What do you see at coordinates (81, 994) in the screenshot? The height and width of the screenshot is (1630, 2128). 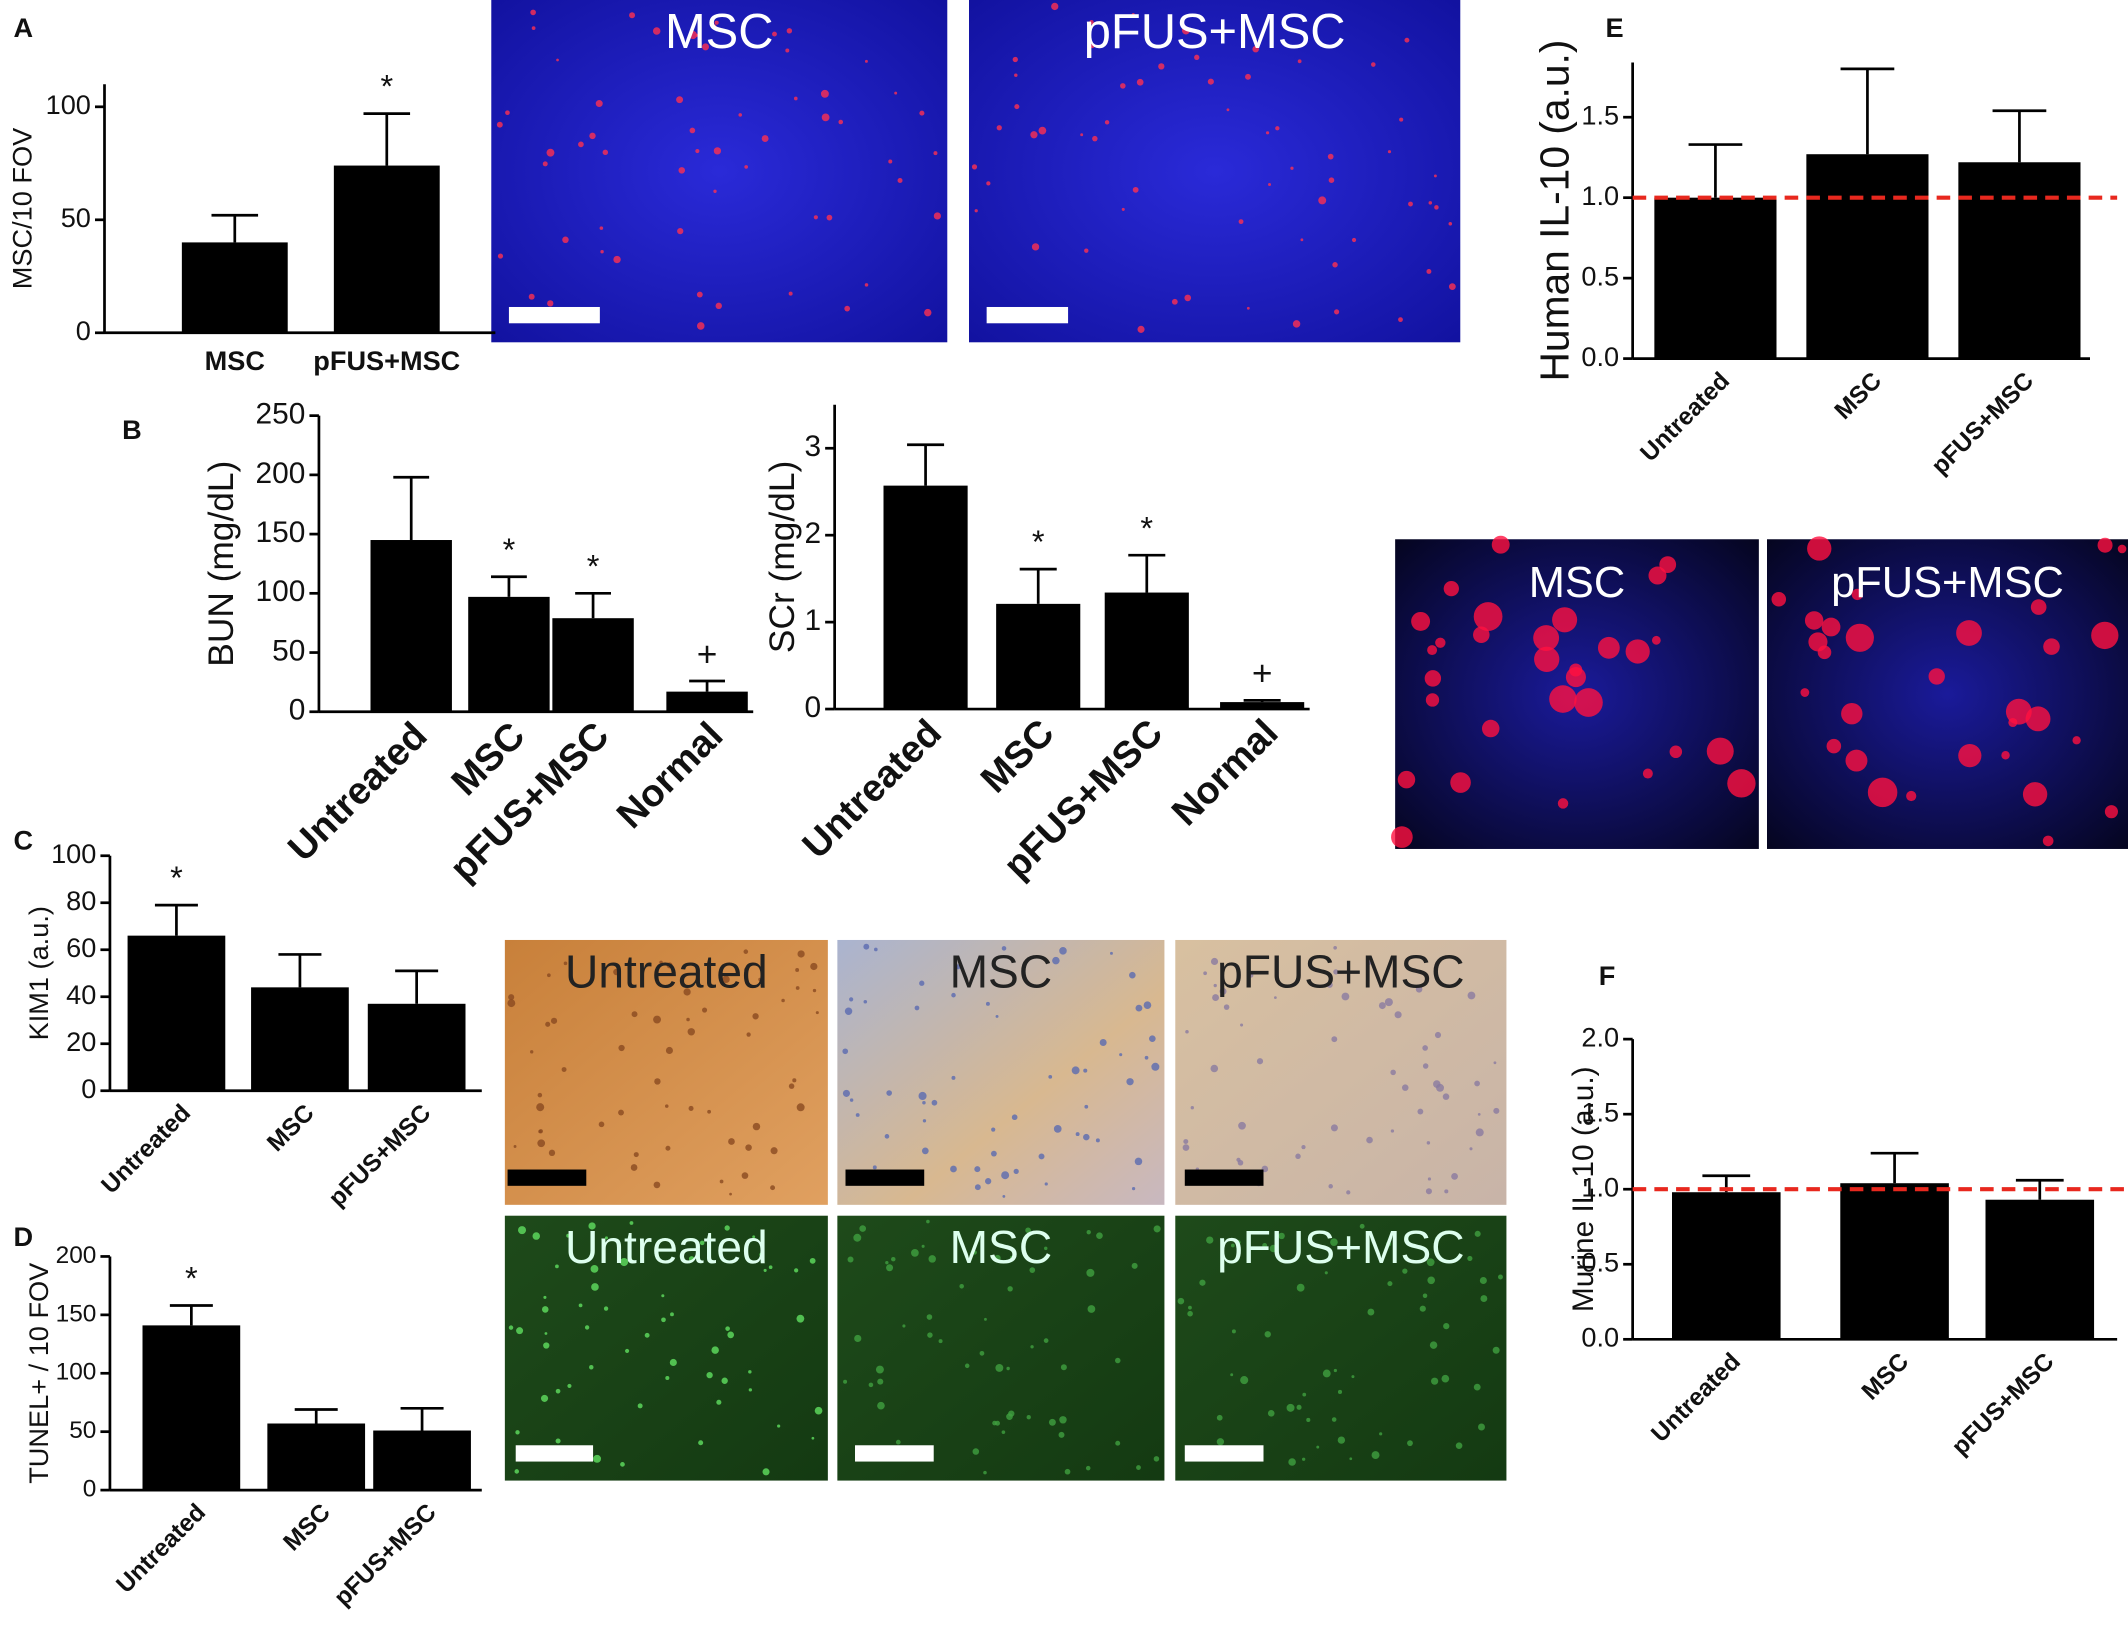 I see `y-tick-label: 40` at bounding box center [81, 994].